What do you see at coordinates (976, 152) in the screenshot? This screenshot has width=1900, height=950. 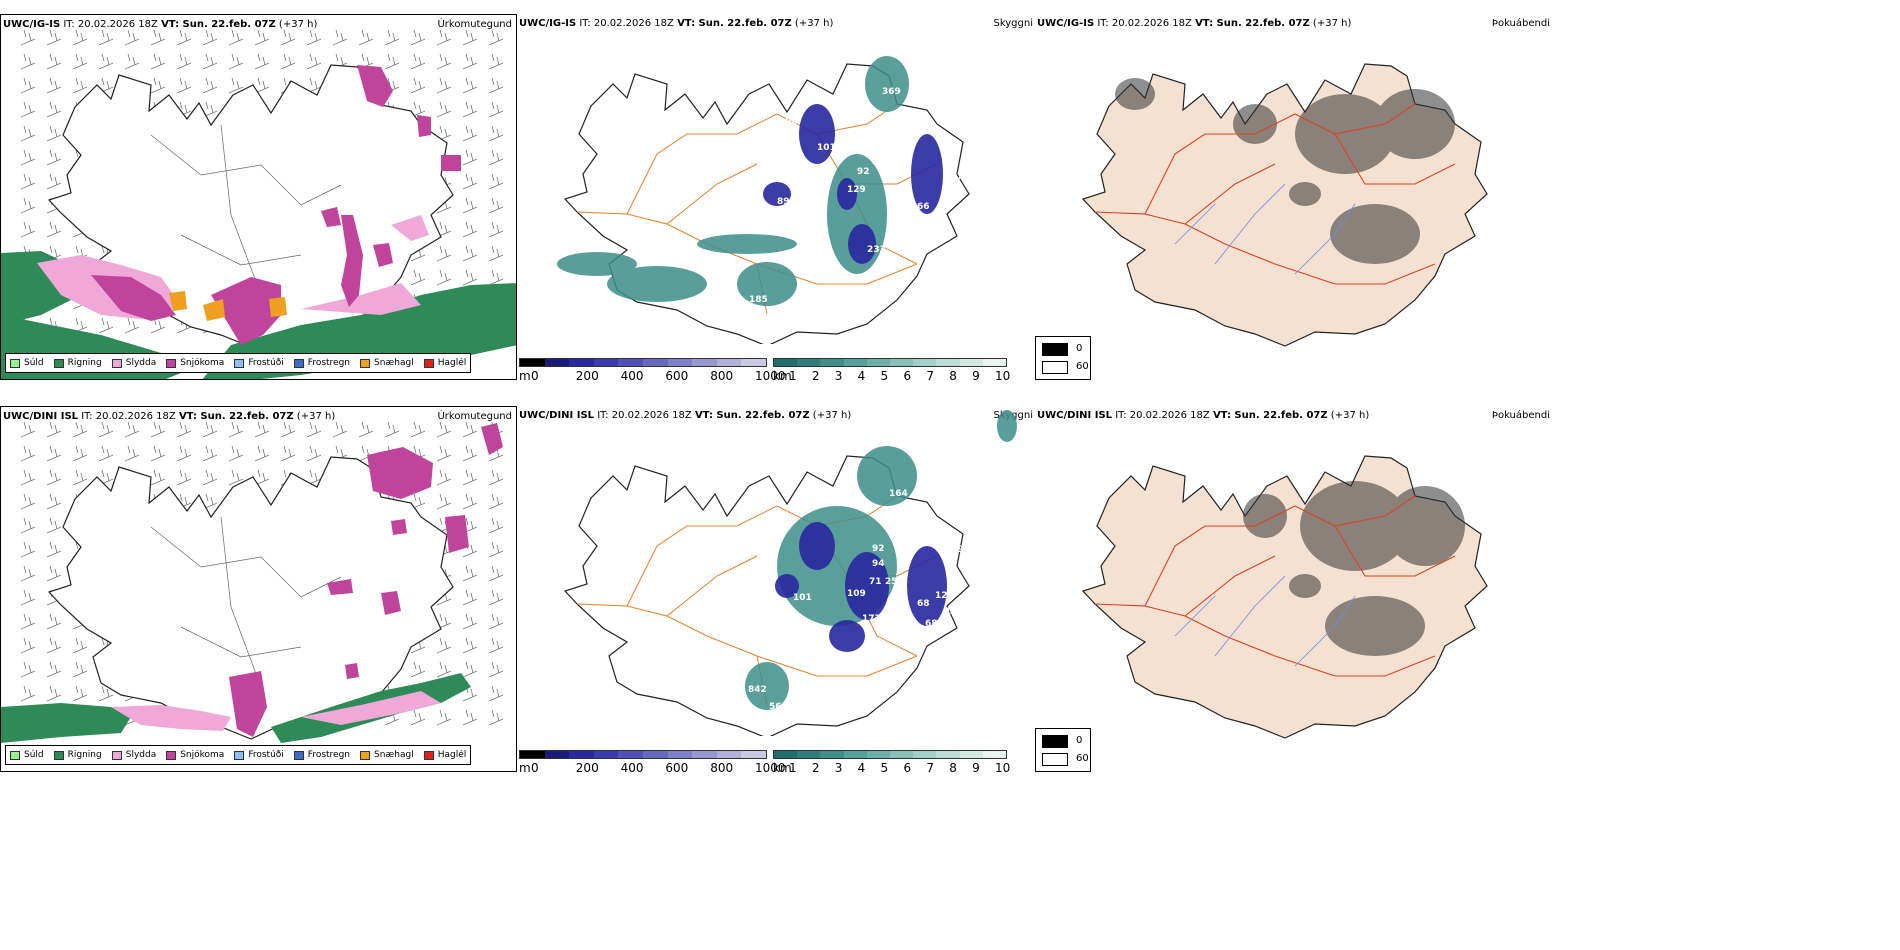 I see `peak-label: 134` at bounding box center [976, 152].